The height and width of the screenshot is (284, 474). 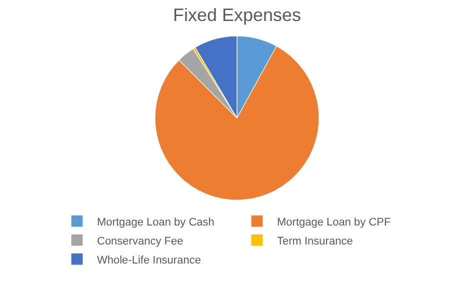 I want to click on chart-title: Fixed Expenses, so click(x=237, y=15).